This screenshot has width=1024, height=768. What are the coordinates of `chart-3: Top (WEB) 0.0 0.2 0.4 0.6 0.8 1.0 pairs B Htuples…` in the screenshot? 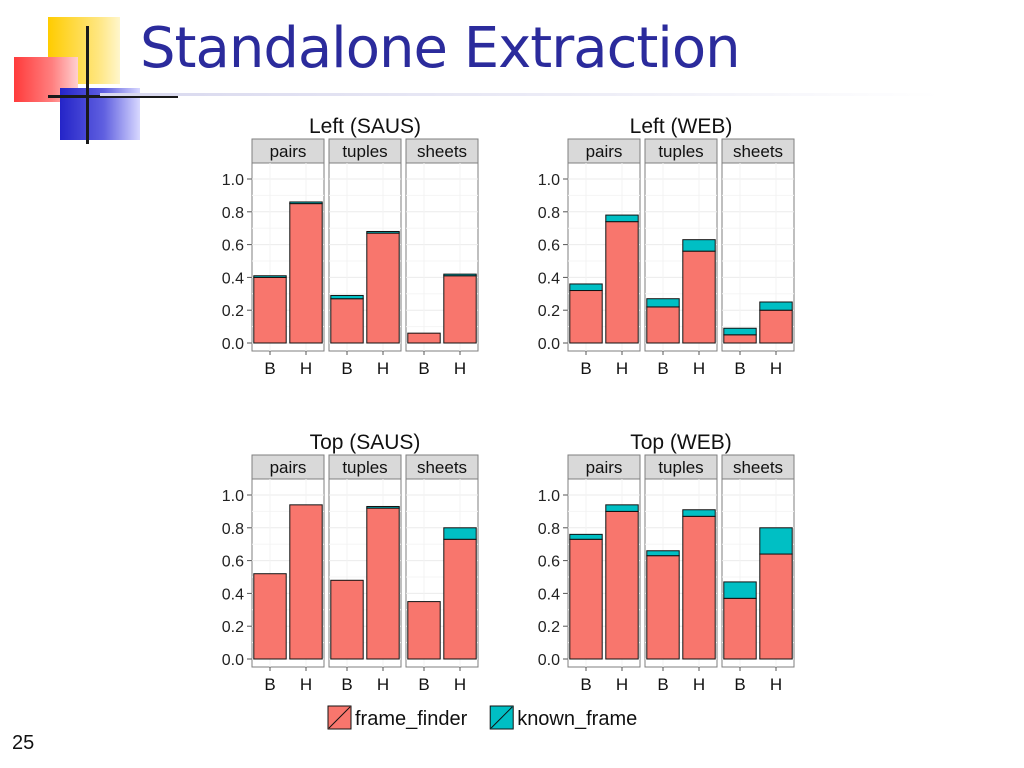 It's located at (666, 562).